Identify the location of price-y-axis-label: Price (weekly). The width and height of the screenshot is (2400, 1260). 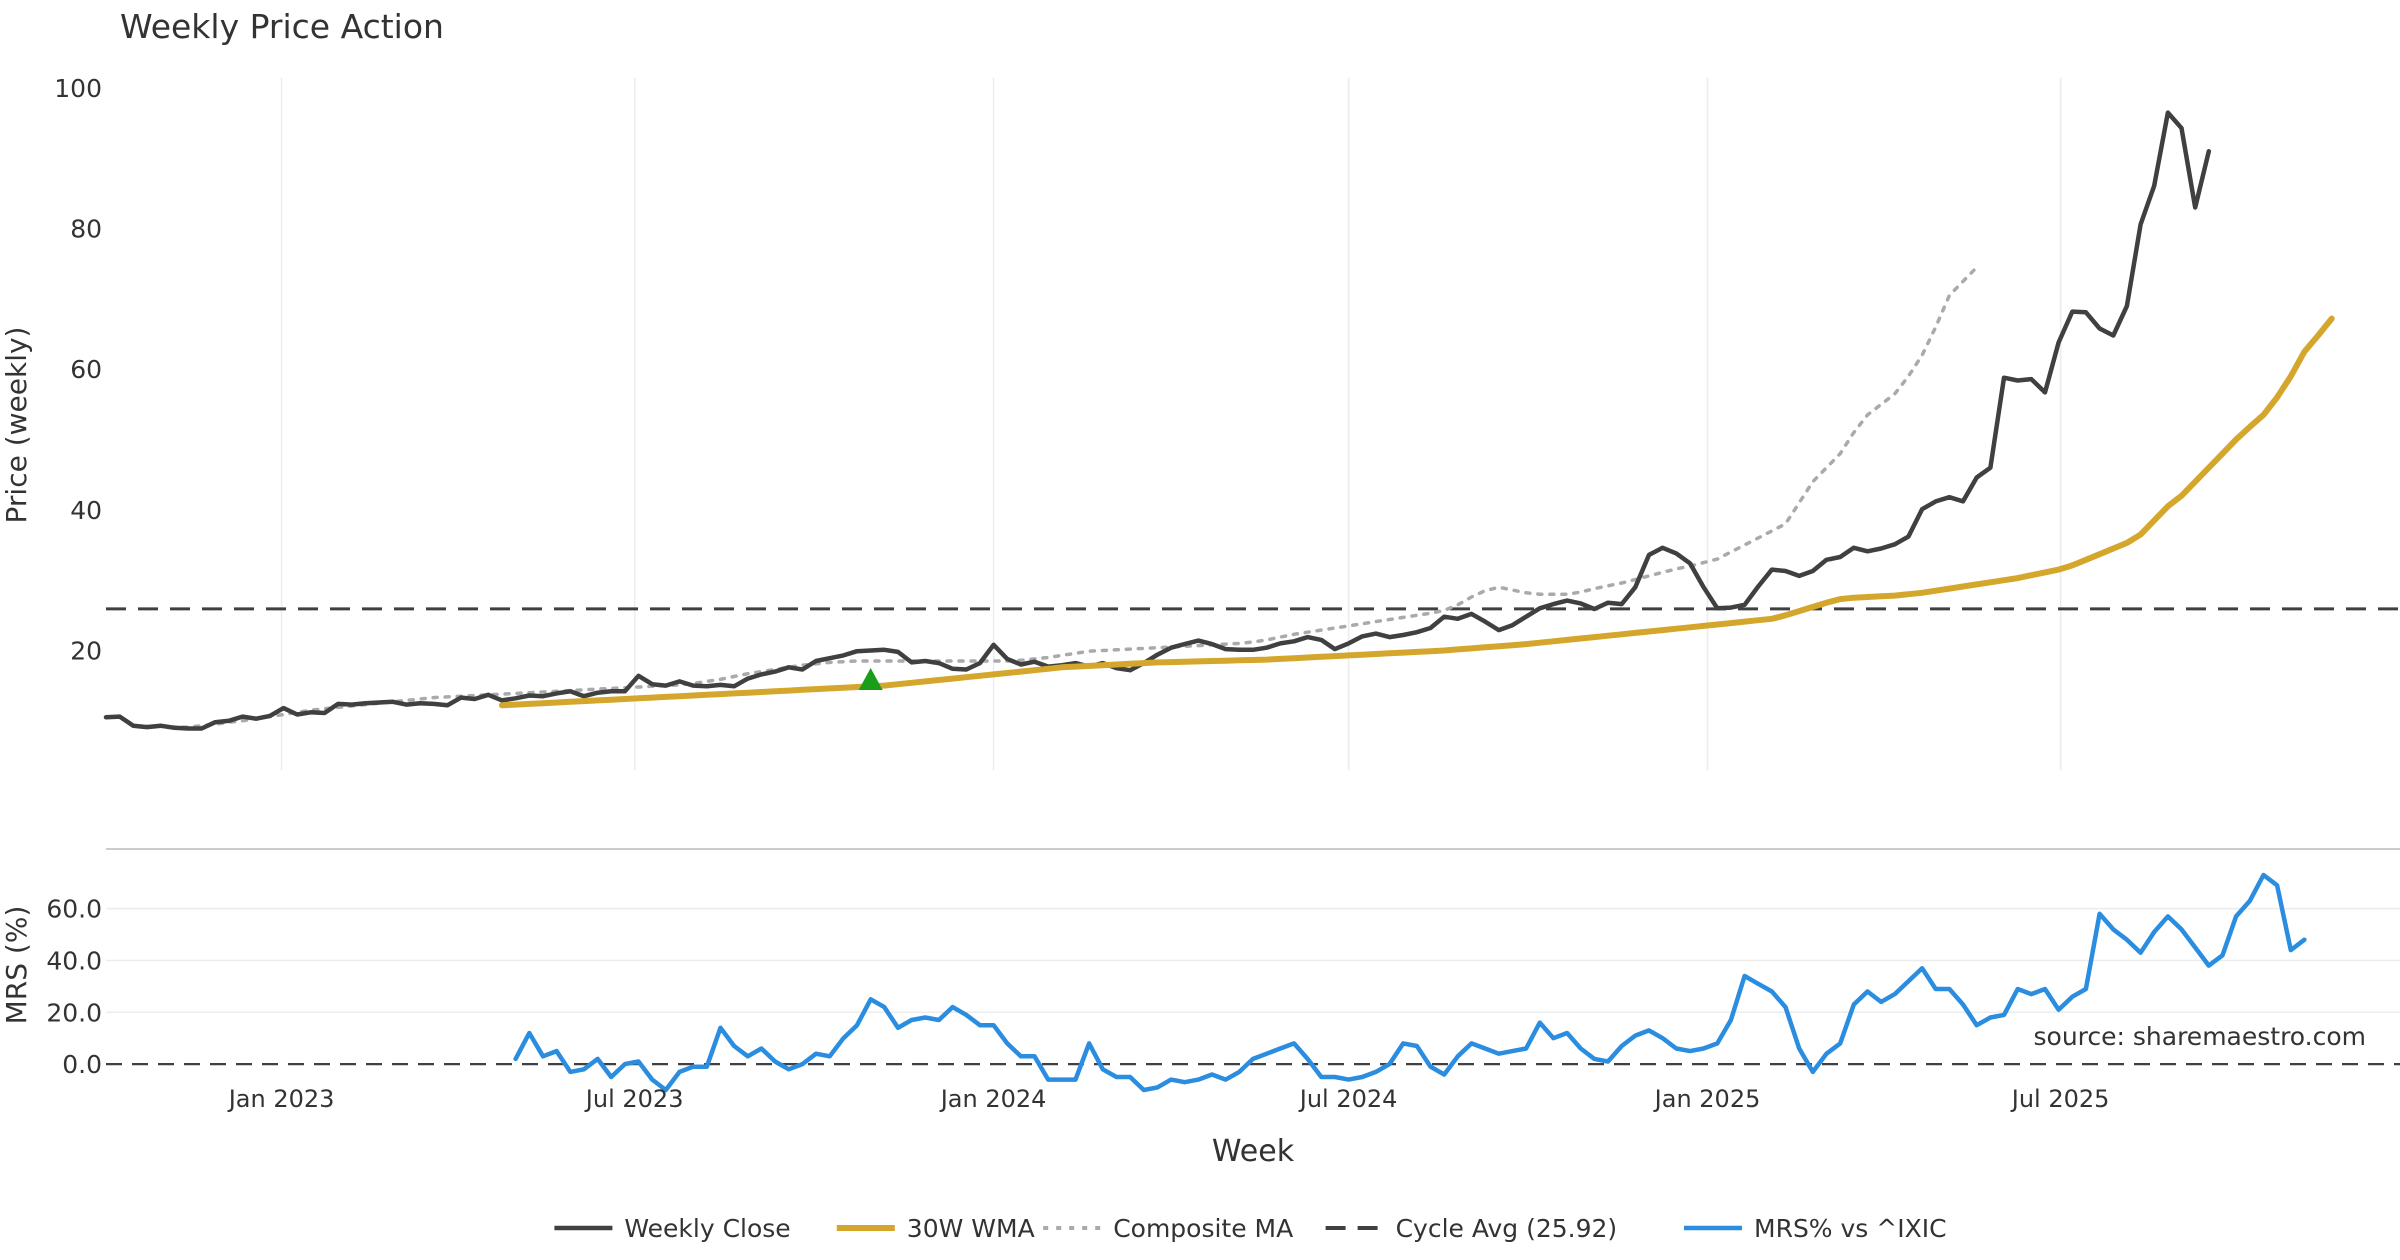
(16, 425).